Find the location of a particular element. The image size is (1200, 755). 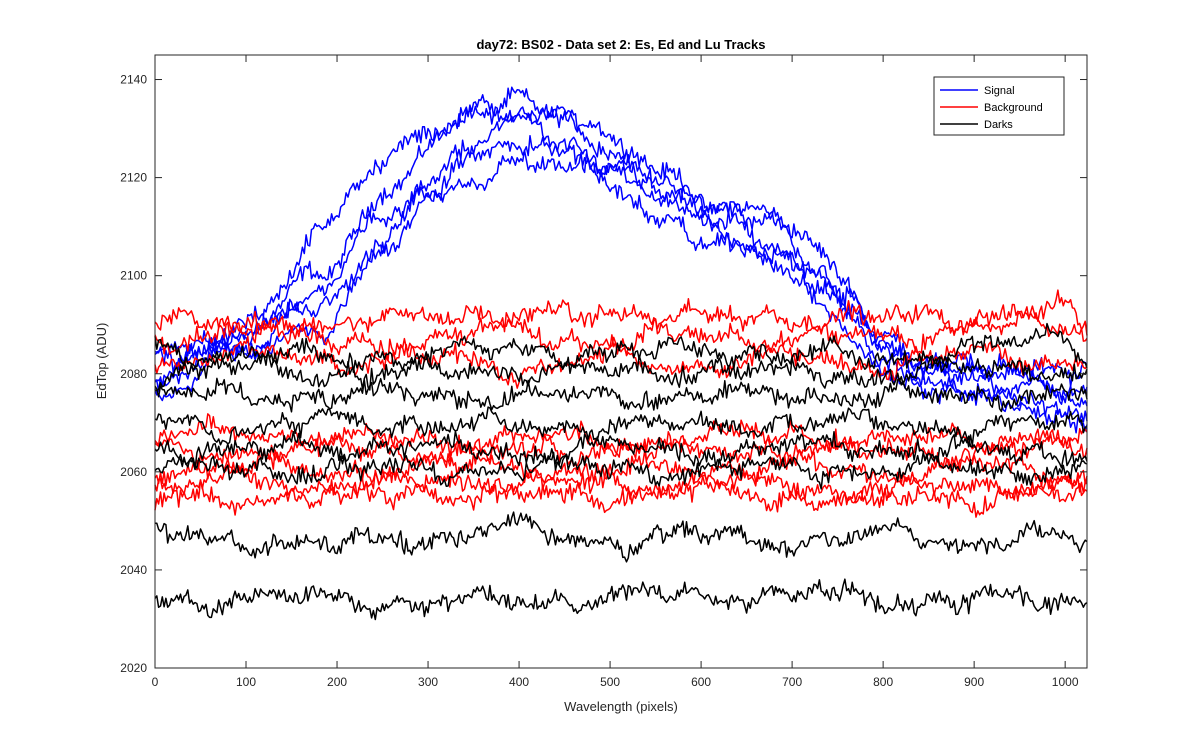

x-tick-label: 300 is located at coordinates (428, 682).